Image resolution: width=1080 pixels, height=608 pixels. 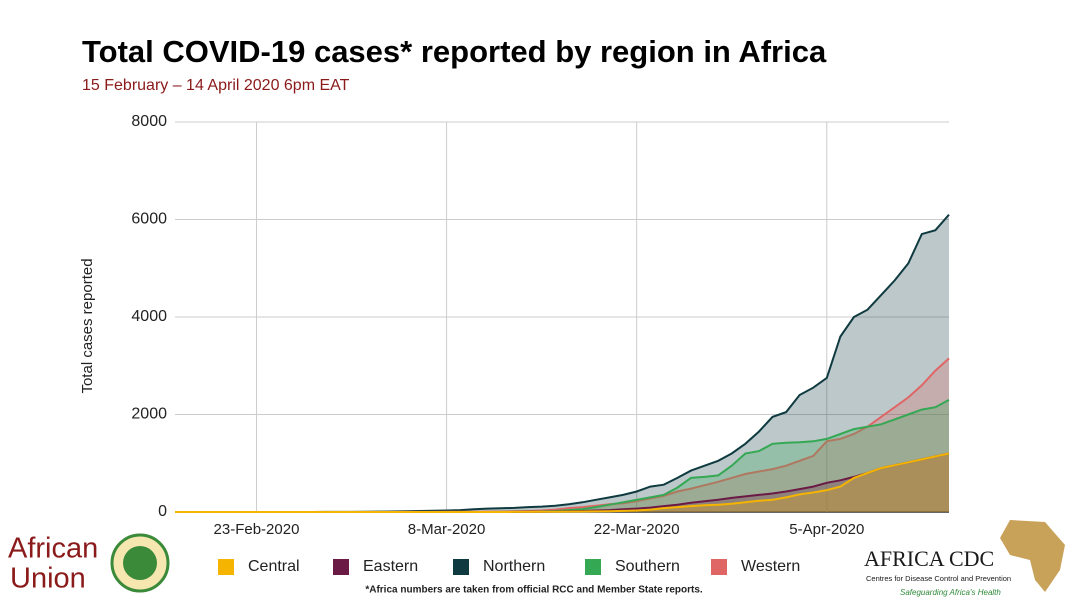 What do you see at coordinates (447, 529) in the screenshot?
I see `x-tick-label: 8-Mar-2020` at bounding box center [447, 529].